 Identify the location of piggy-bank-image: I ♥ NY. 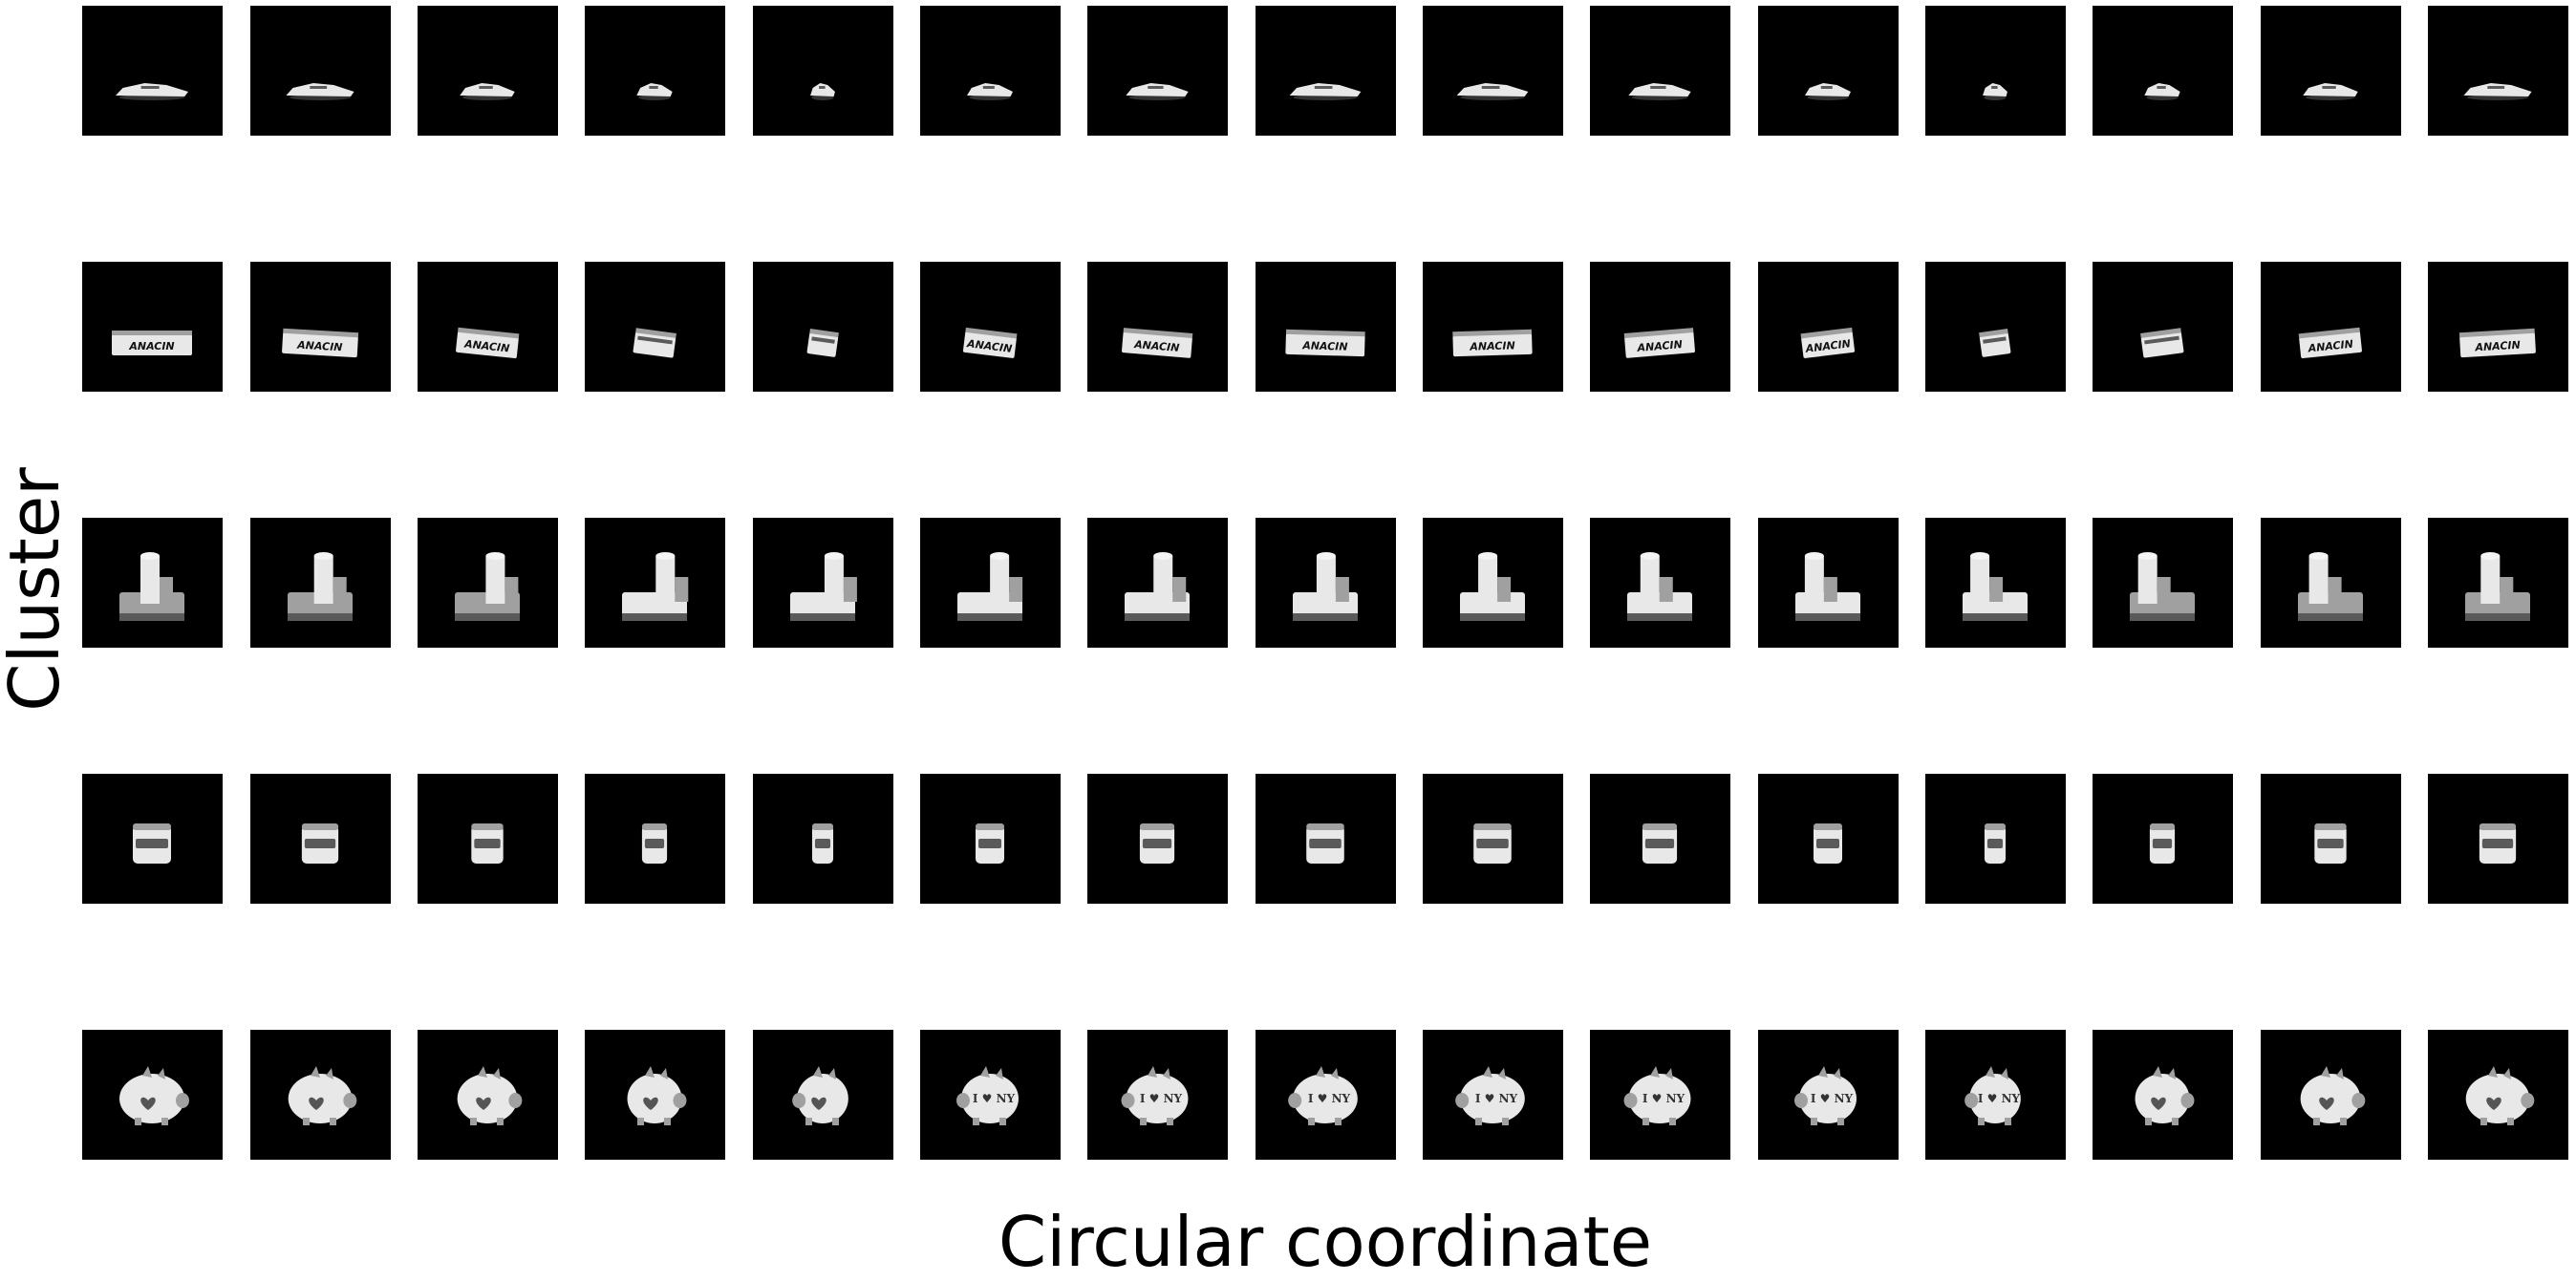
(1155, 1095).